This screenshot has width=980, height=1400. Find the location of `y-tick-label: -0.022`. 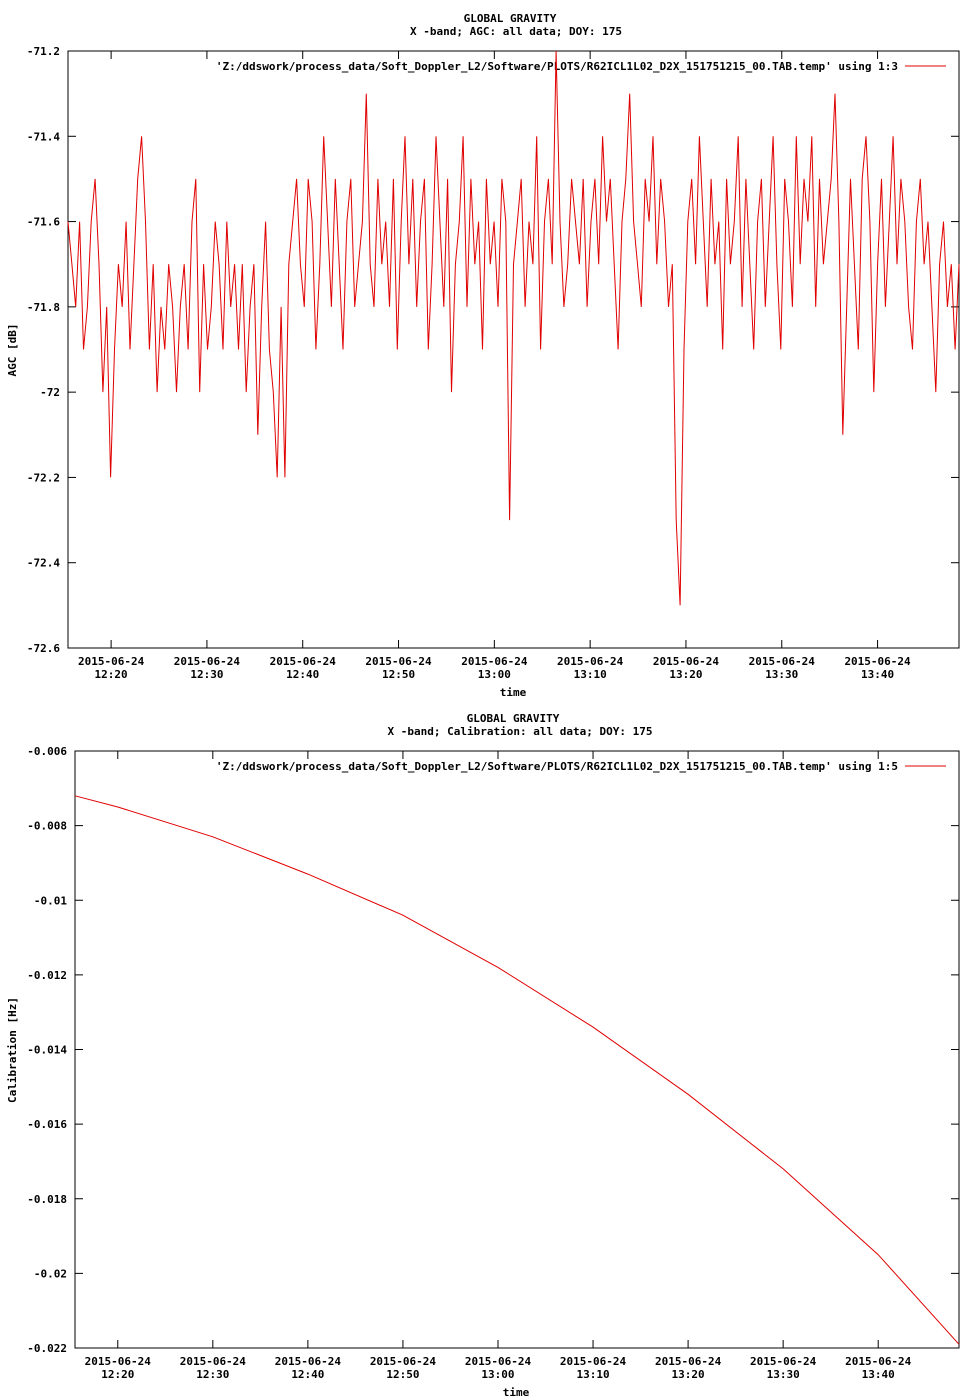

y-tick-label: -0.022 is located at coordinates (47, 1348).